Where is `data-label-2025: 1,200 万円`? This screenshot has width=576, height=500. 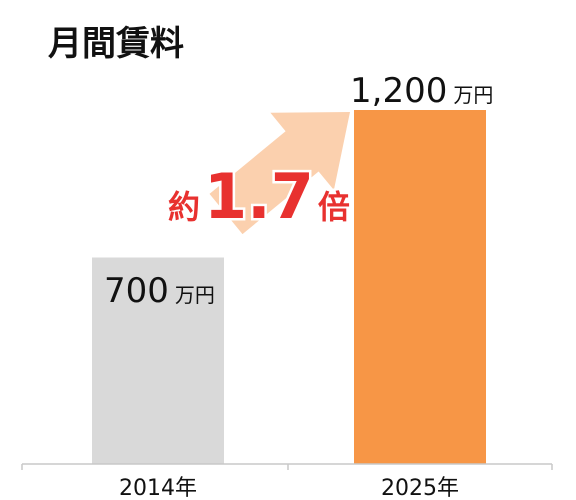
data-label-2025: 1,200 万円 is located at coordinates (421, 91).